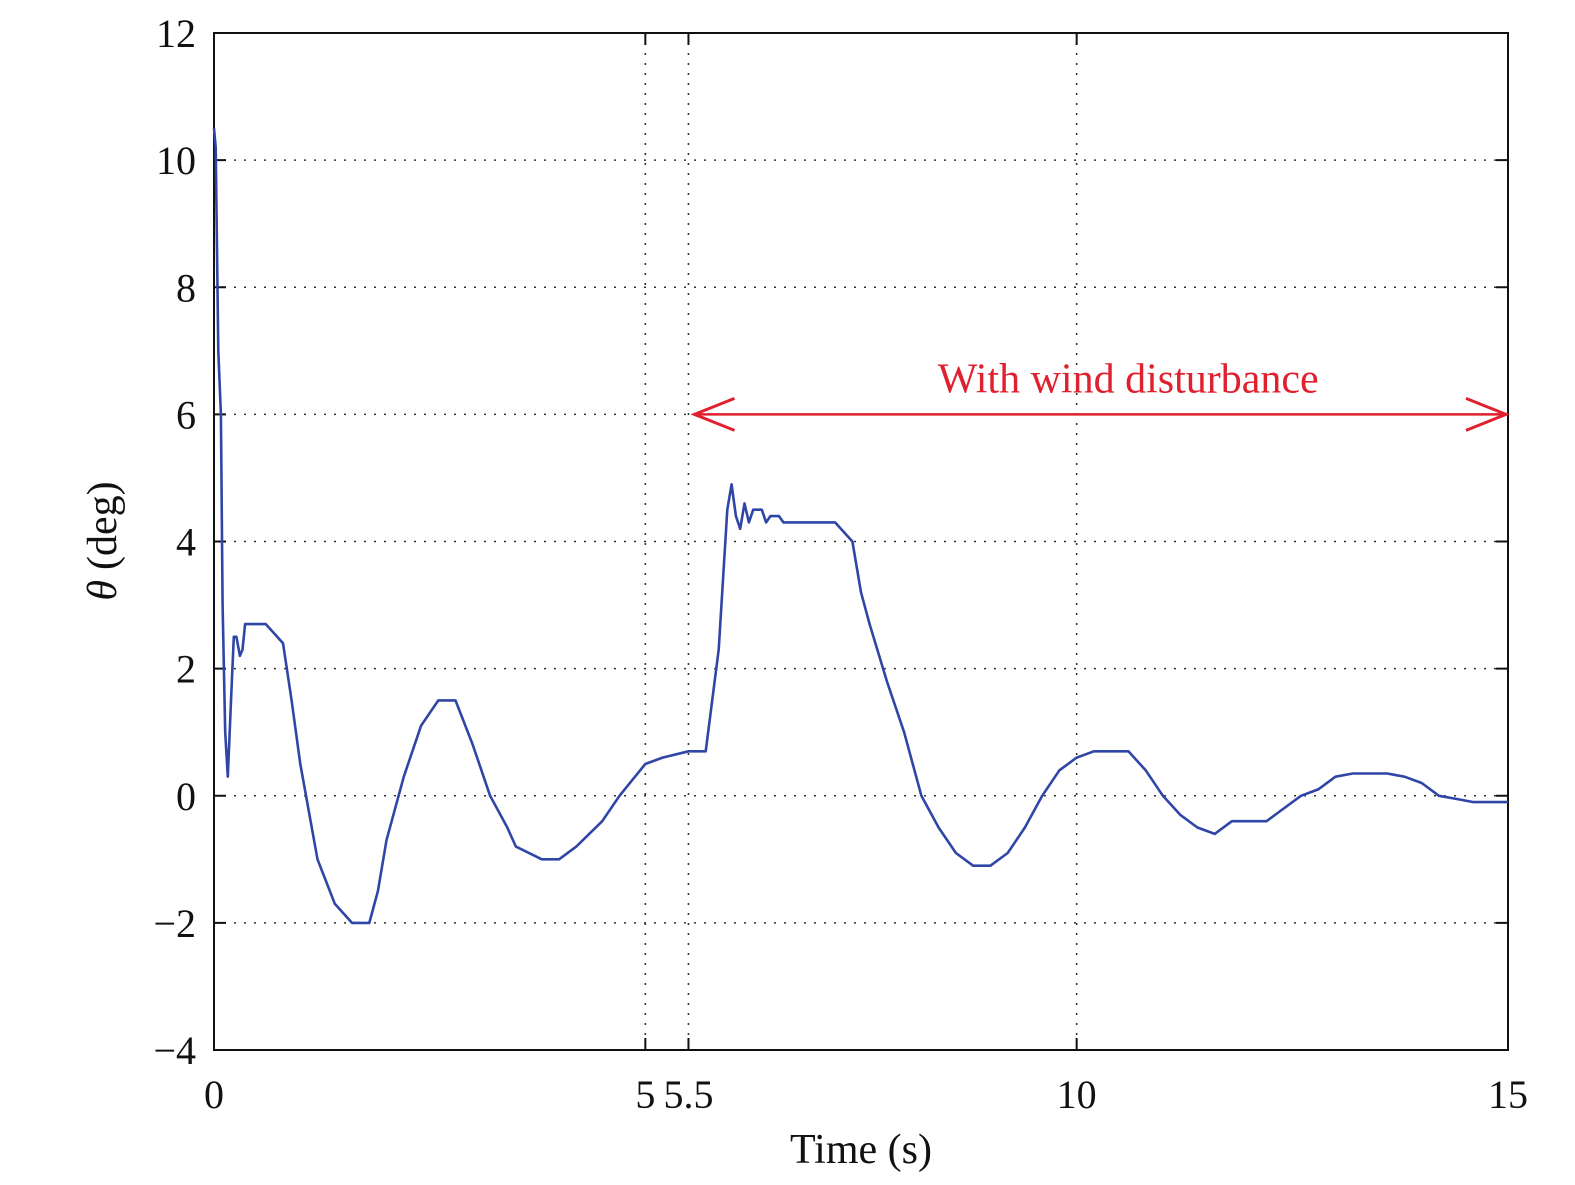 The width and height of the screenshot is (1575, 1185). Describe the element at coordinates (214, 1094) in the screenshot. I see `x-tick-label: 0` at that location.